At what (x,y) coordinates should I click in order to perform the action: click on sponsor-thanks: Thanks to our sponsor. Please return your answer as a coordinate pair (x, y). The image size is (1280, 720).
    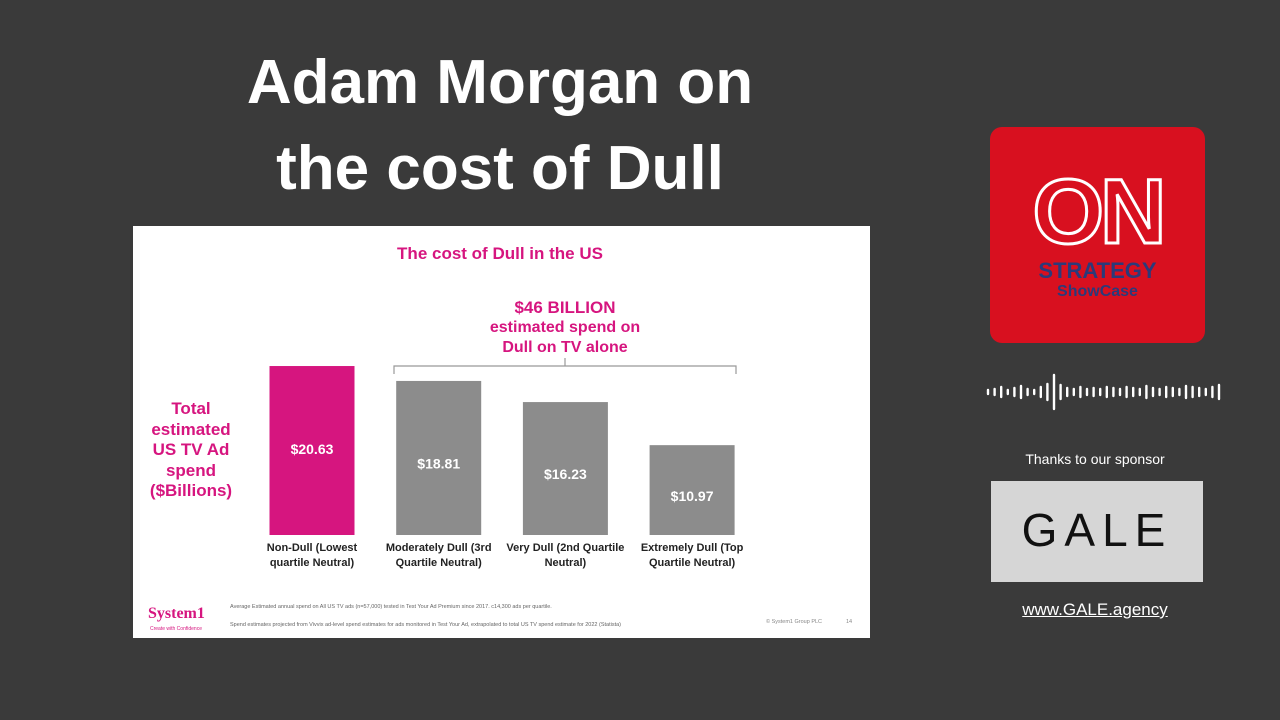
    Looking at the image, I should click on (1095, 459).